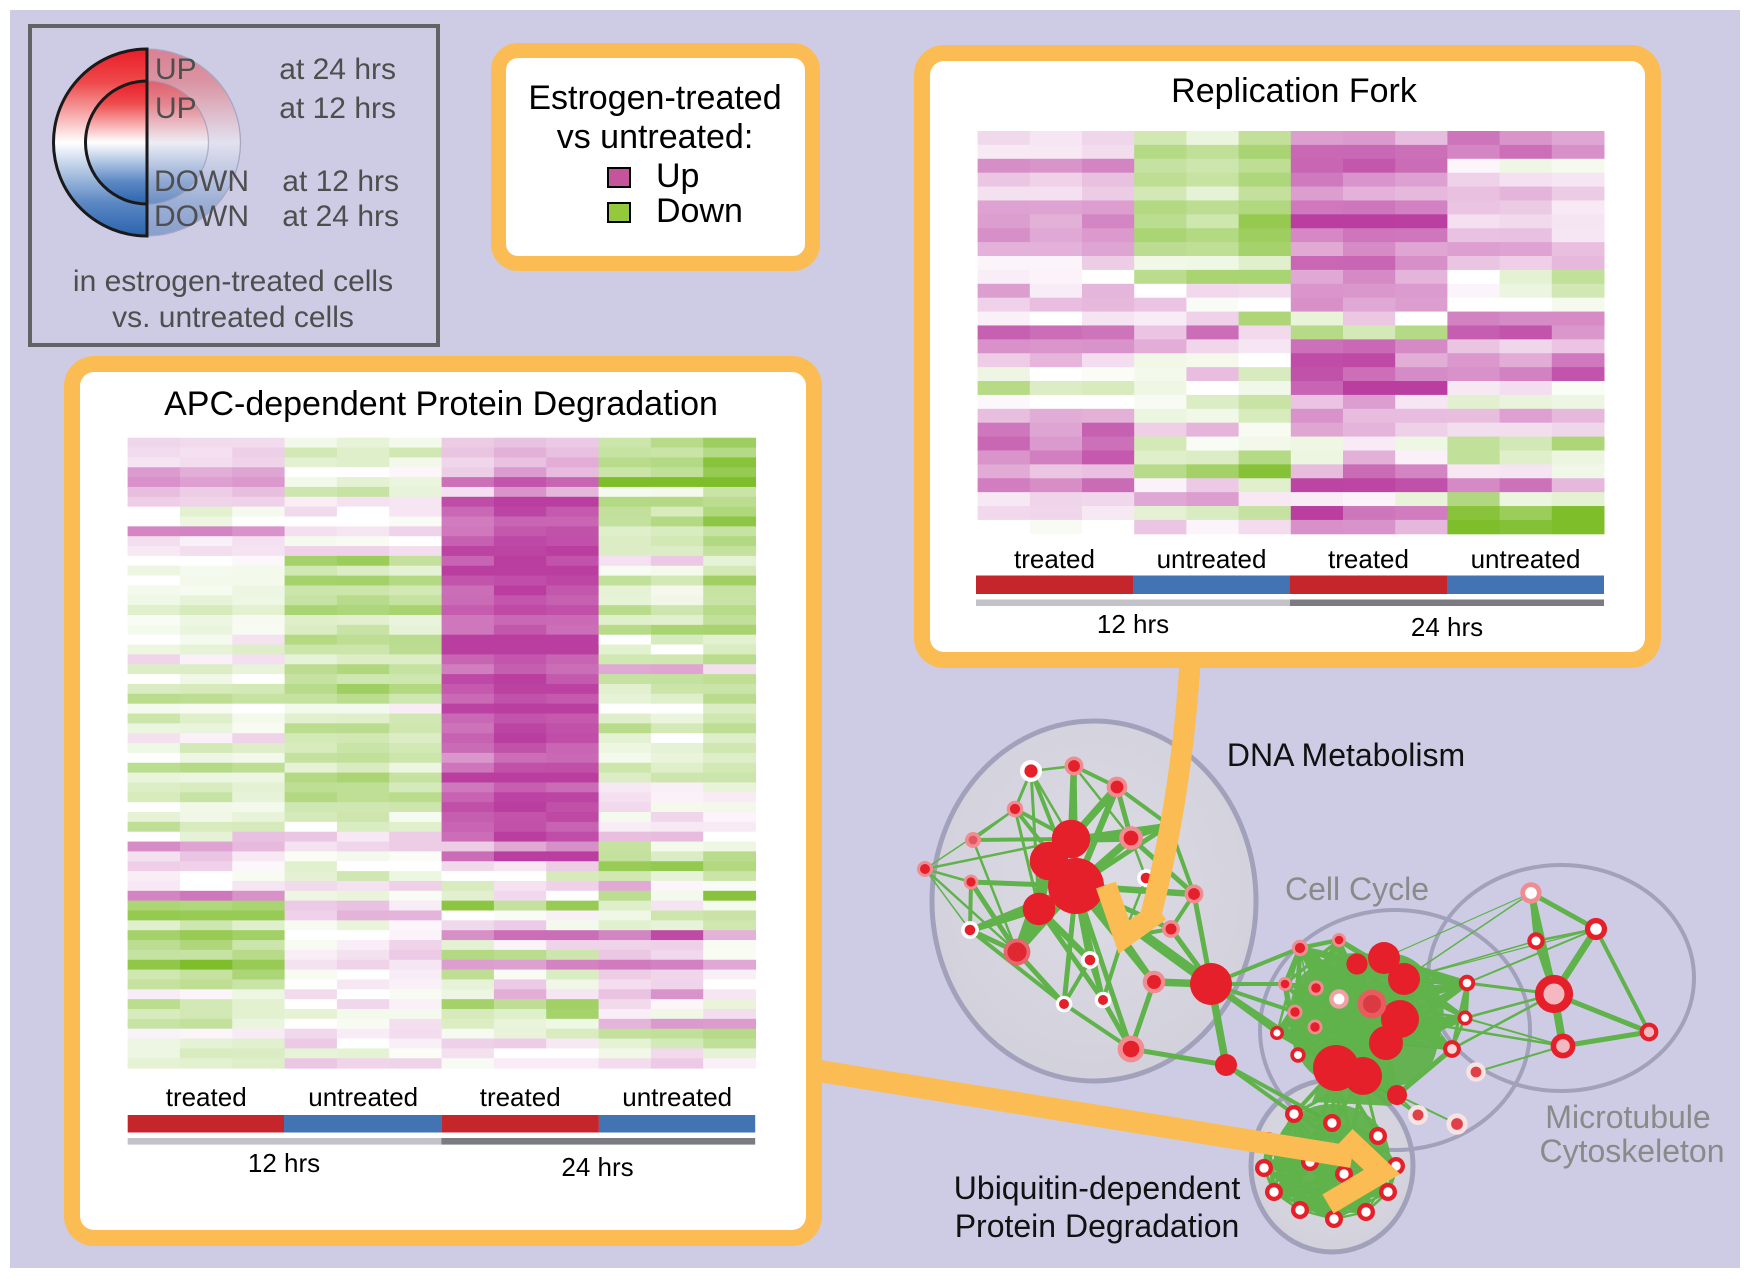  Describe the element at coordinates (1632, 1151) in the screenshot. I see `svg-text: Cytoskeleton` at that location.